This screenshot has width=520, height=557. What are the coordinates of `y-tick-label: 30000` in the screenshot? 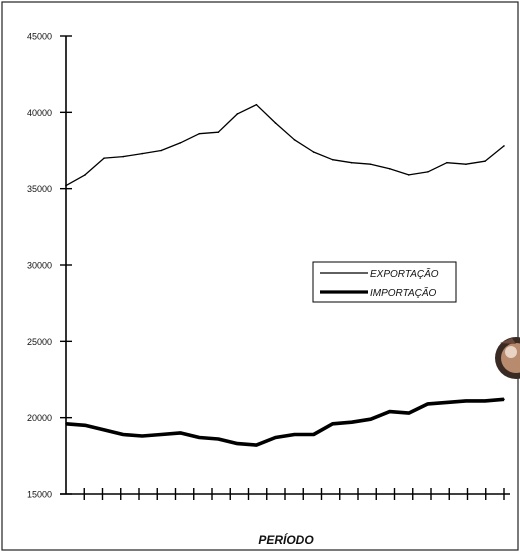 It's located at (39, 266).